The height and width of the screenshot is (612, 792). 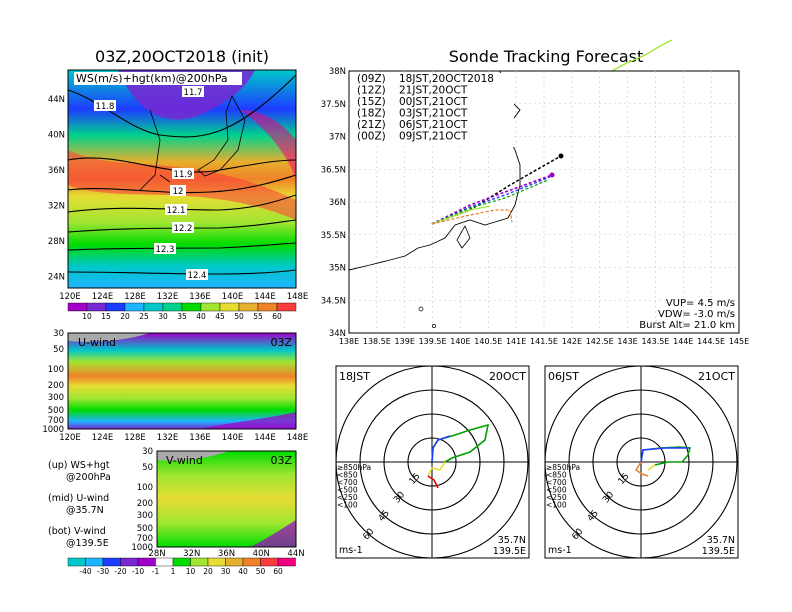 What do you see at coordinates (147, 468) in the screenshot?
I see `y-tick-label: 50` at bounding box center [147, 468].